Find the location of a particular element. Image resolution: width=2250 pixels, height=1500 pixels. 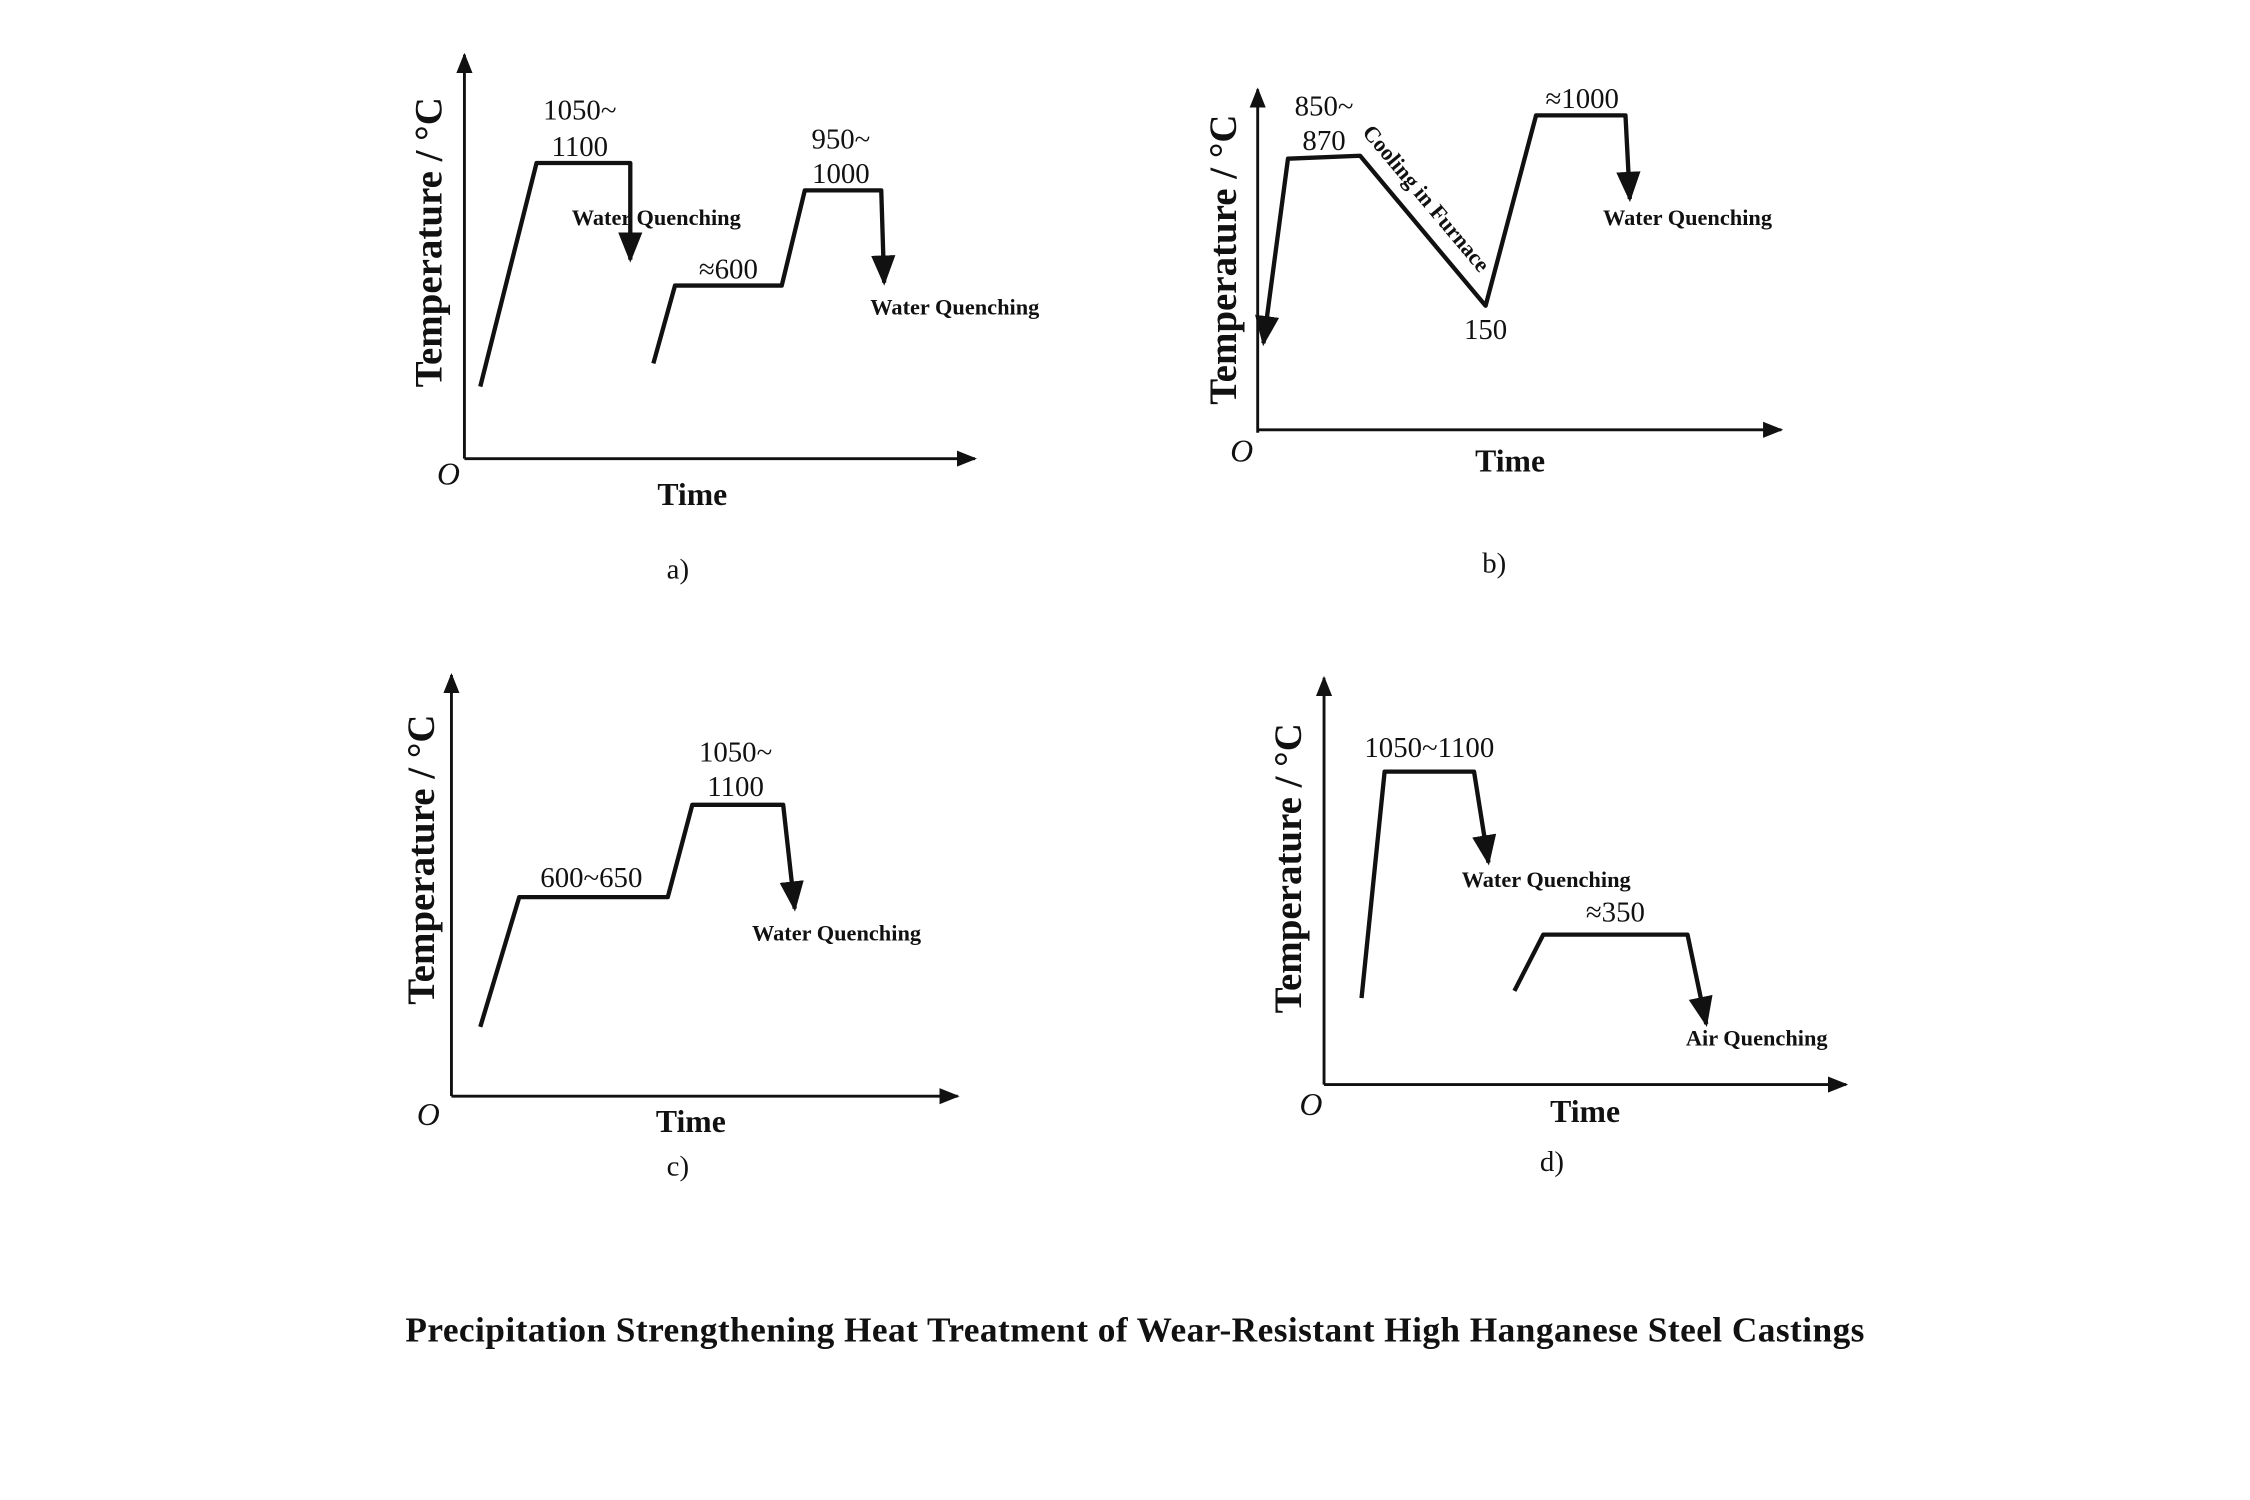

temp-label: 850~ is located at coordinates (1324, 106).